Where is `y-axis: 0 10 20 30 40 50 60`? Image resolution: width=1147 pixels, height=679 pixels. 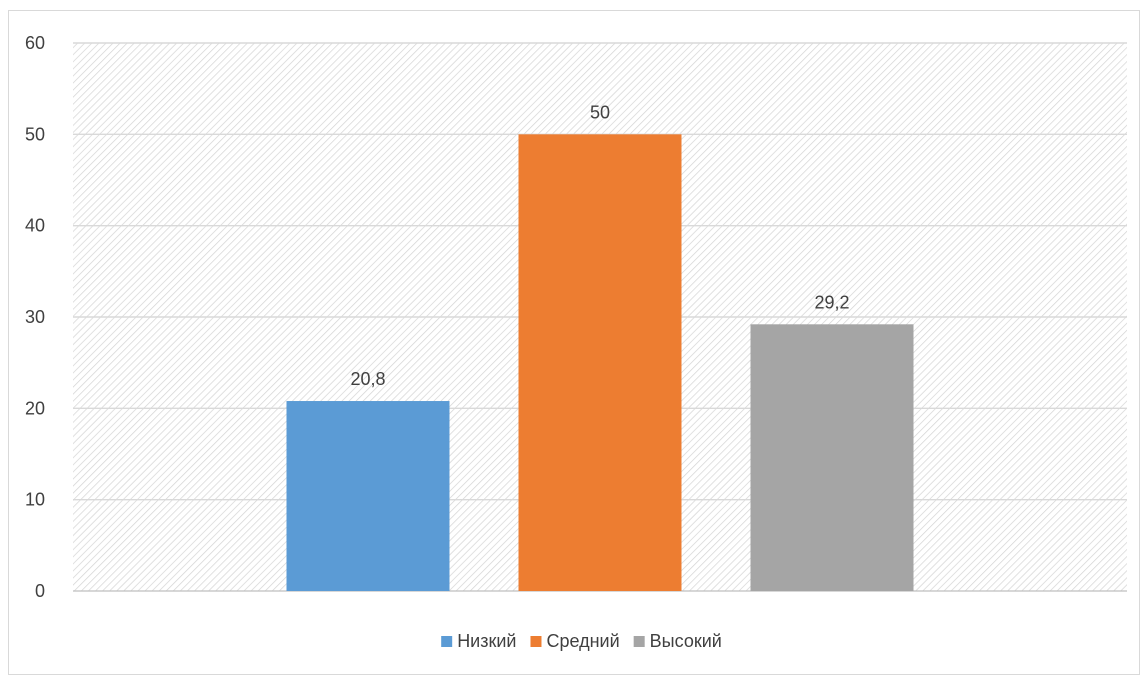 y-axis: 0 10 20 30 40 50 60 is located at coordinates (35, 317).